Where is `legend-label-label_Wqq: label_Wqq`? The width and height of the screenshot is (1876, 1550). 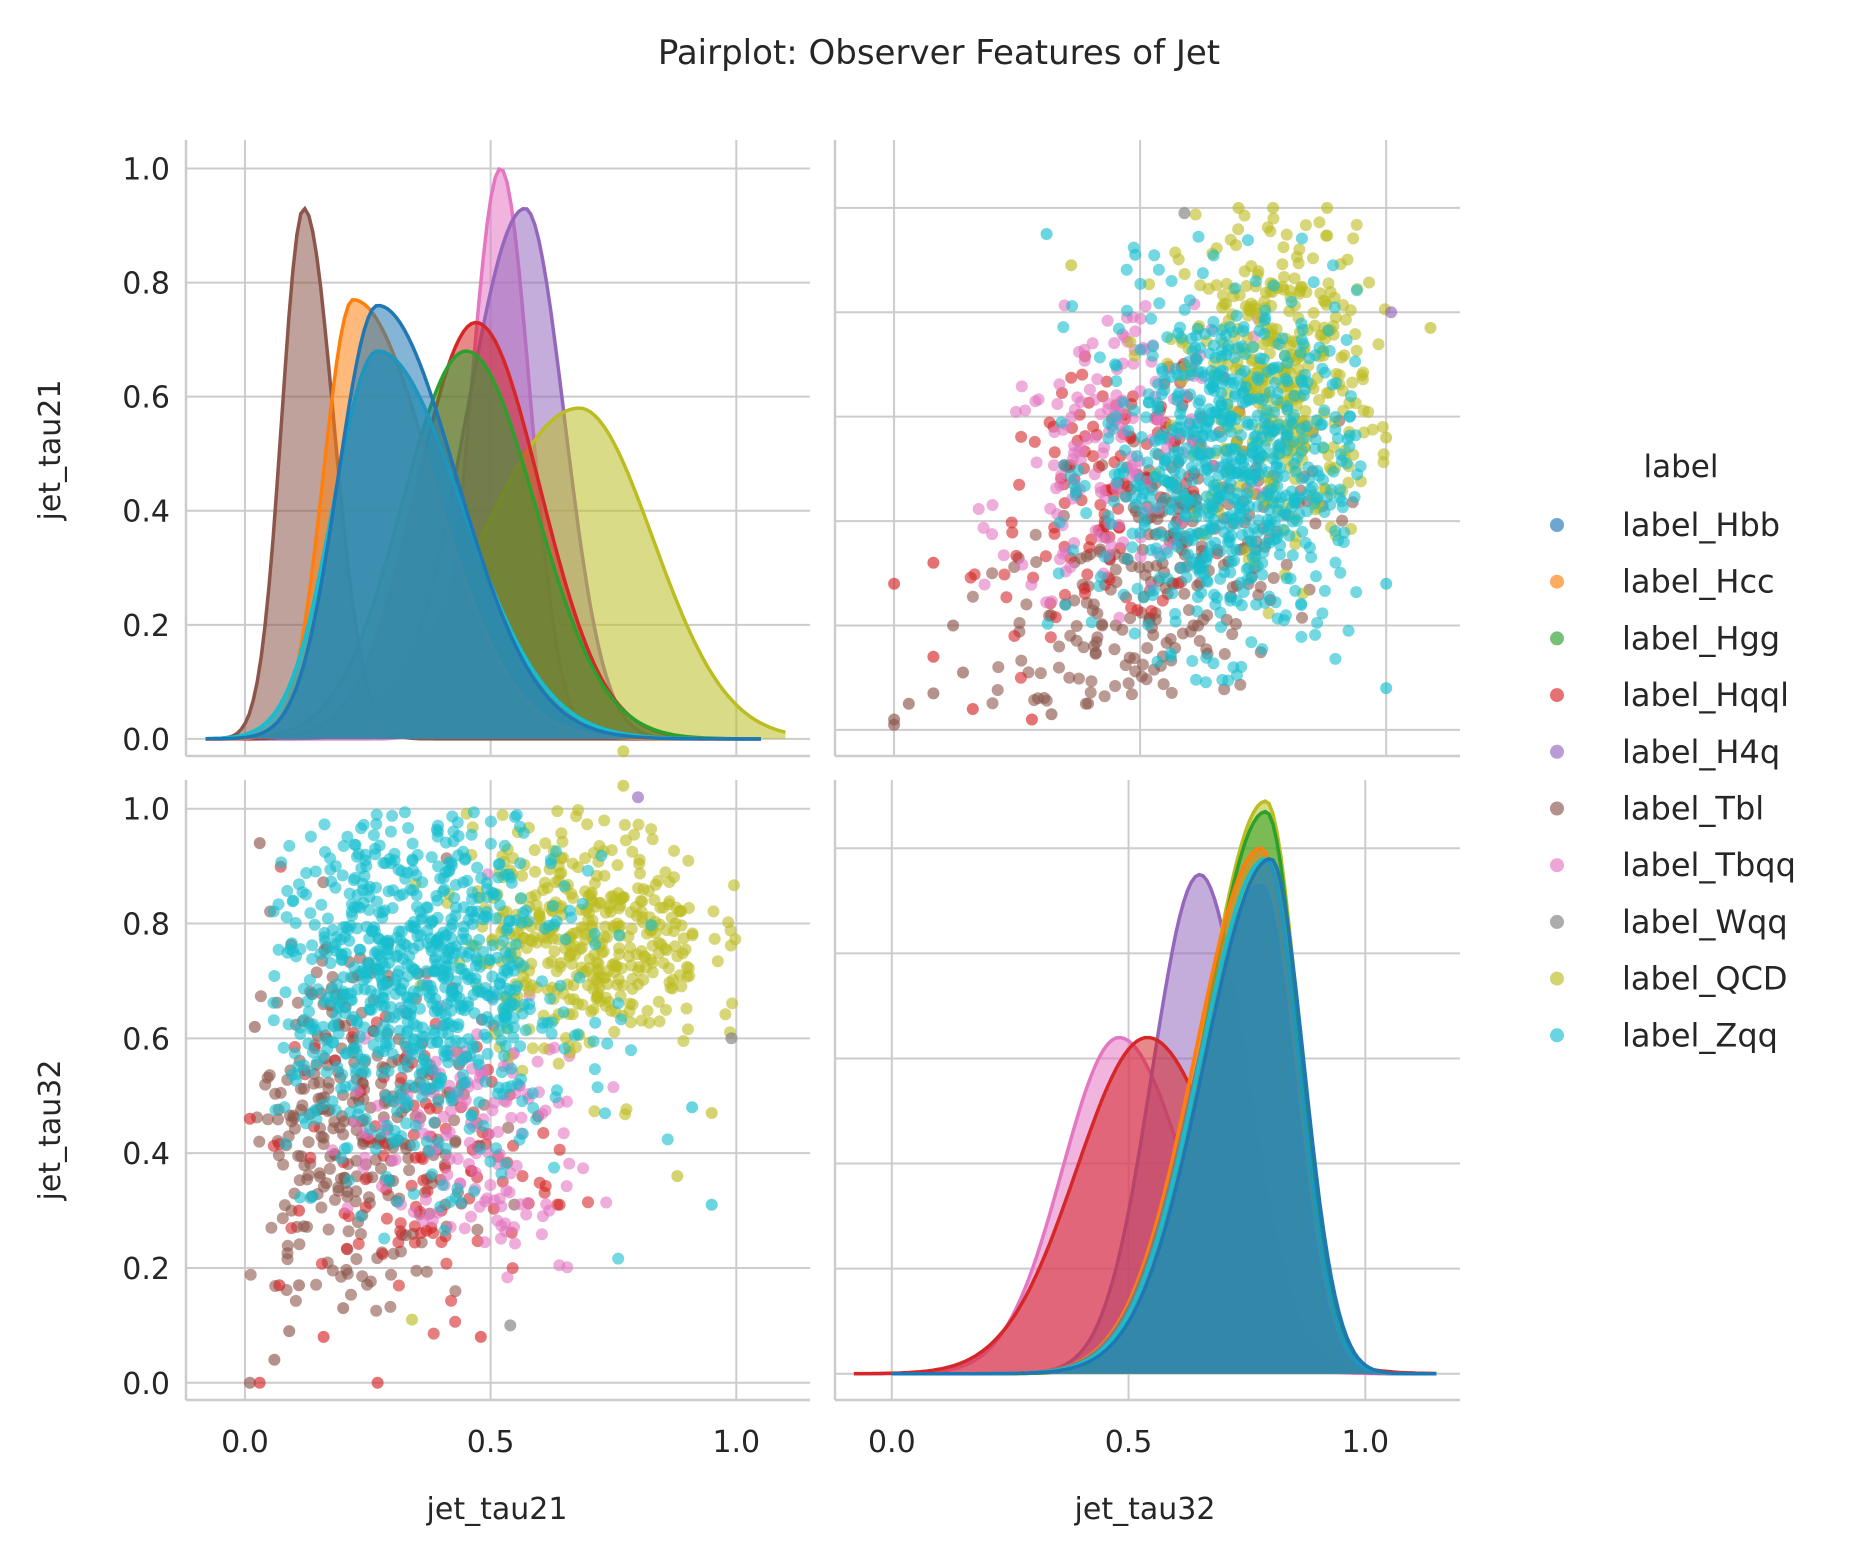
legend-label-label_Wqq: label_Wqq is located at coordinates (1705, 922).